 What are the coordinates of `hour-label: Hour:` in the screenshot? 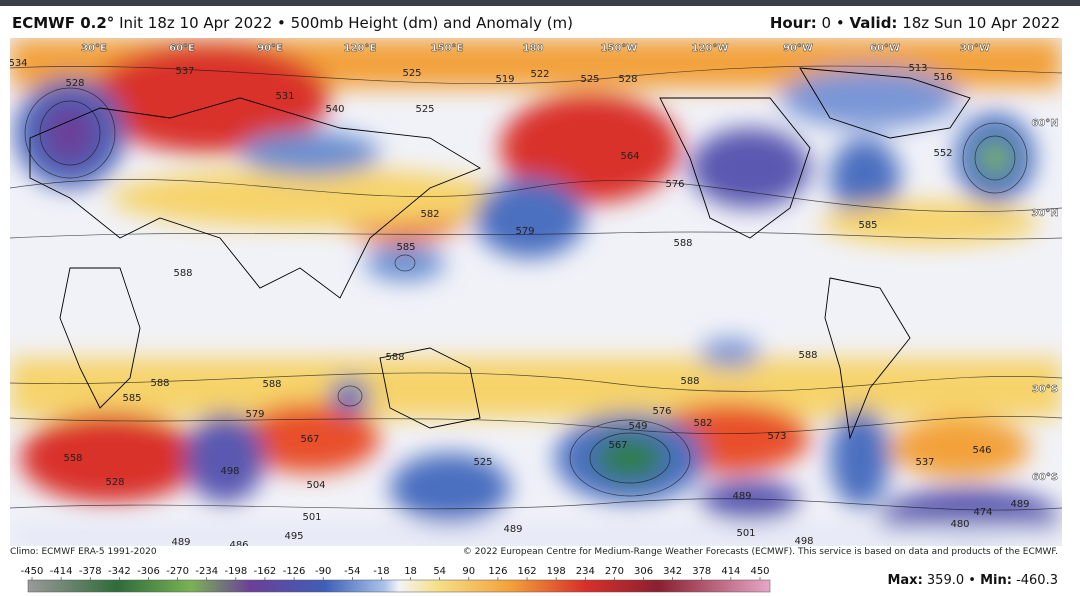 It's located at (793, 23).